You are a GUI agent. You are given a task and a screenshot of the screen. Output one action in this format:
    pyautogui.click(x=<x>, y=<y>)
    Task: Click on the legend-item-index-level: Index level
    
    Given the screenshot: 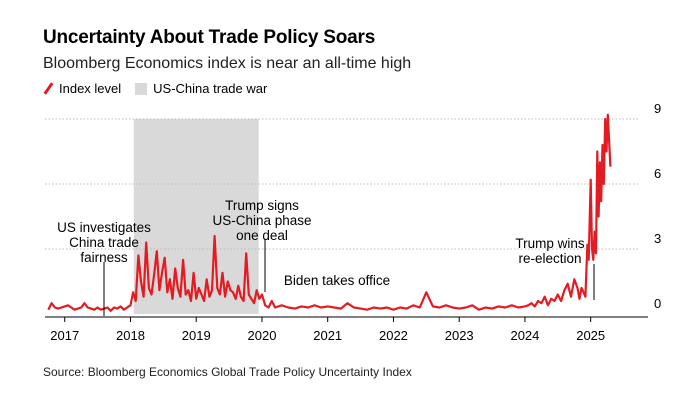 What is the action you would take?
    pyautogui.click(x=82, y=88)
    